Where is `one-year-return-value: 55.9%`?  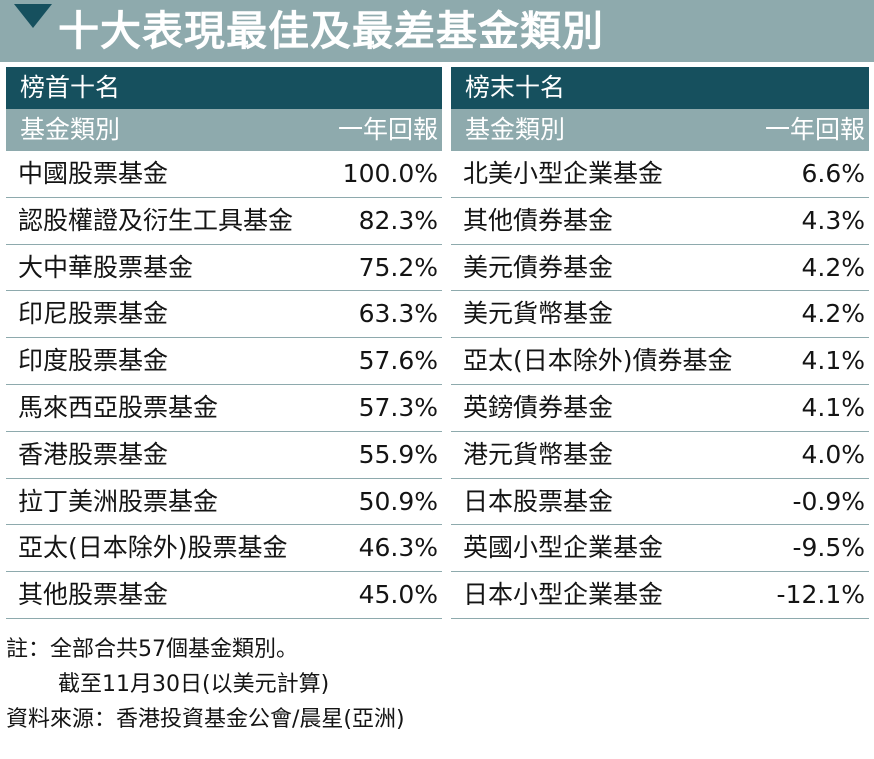 one-year-return-value: 55.9% is located at coordinates (398, 454).